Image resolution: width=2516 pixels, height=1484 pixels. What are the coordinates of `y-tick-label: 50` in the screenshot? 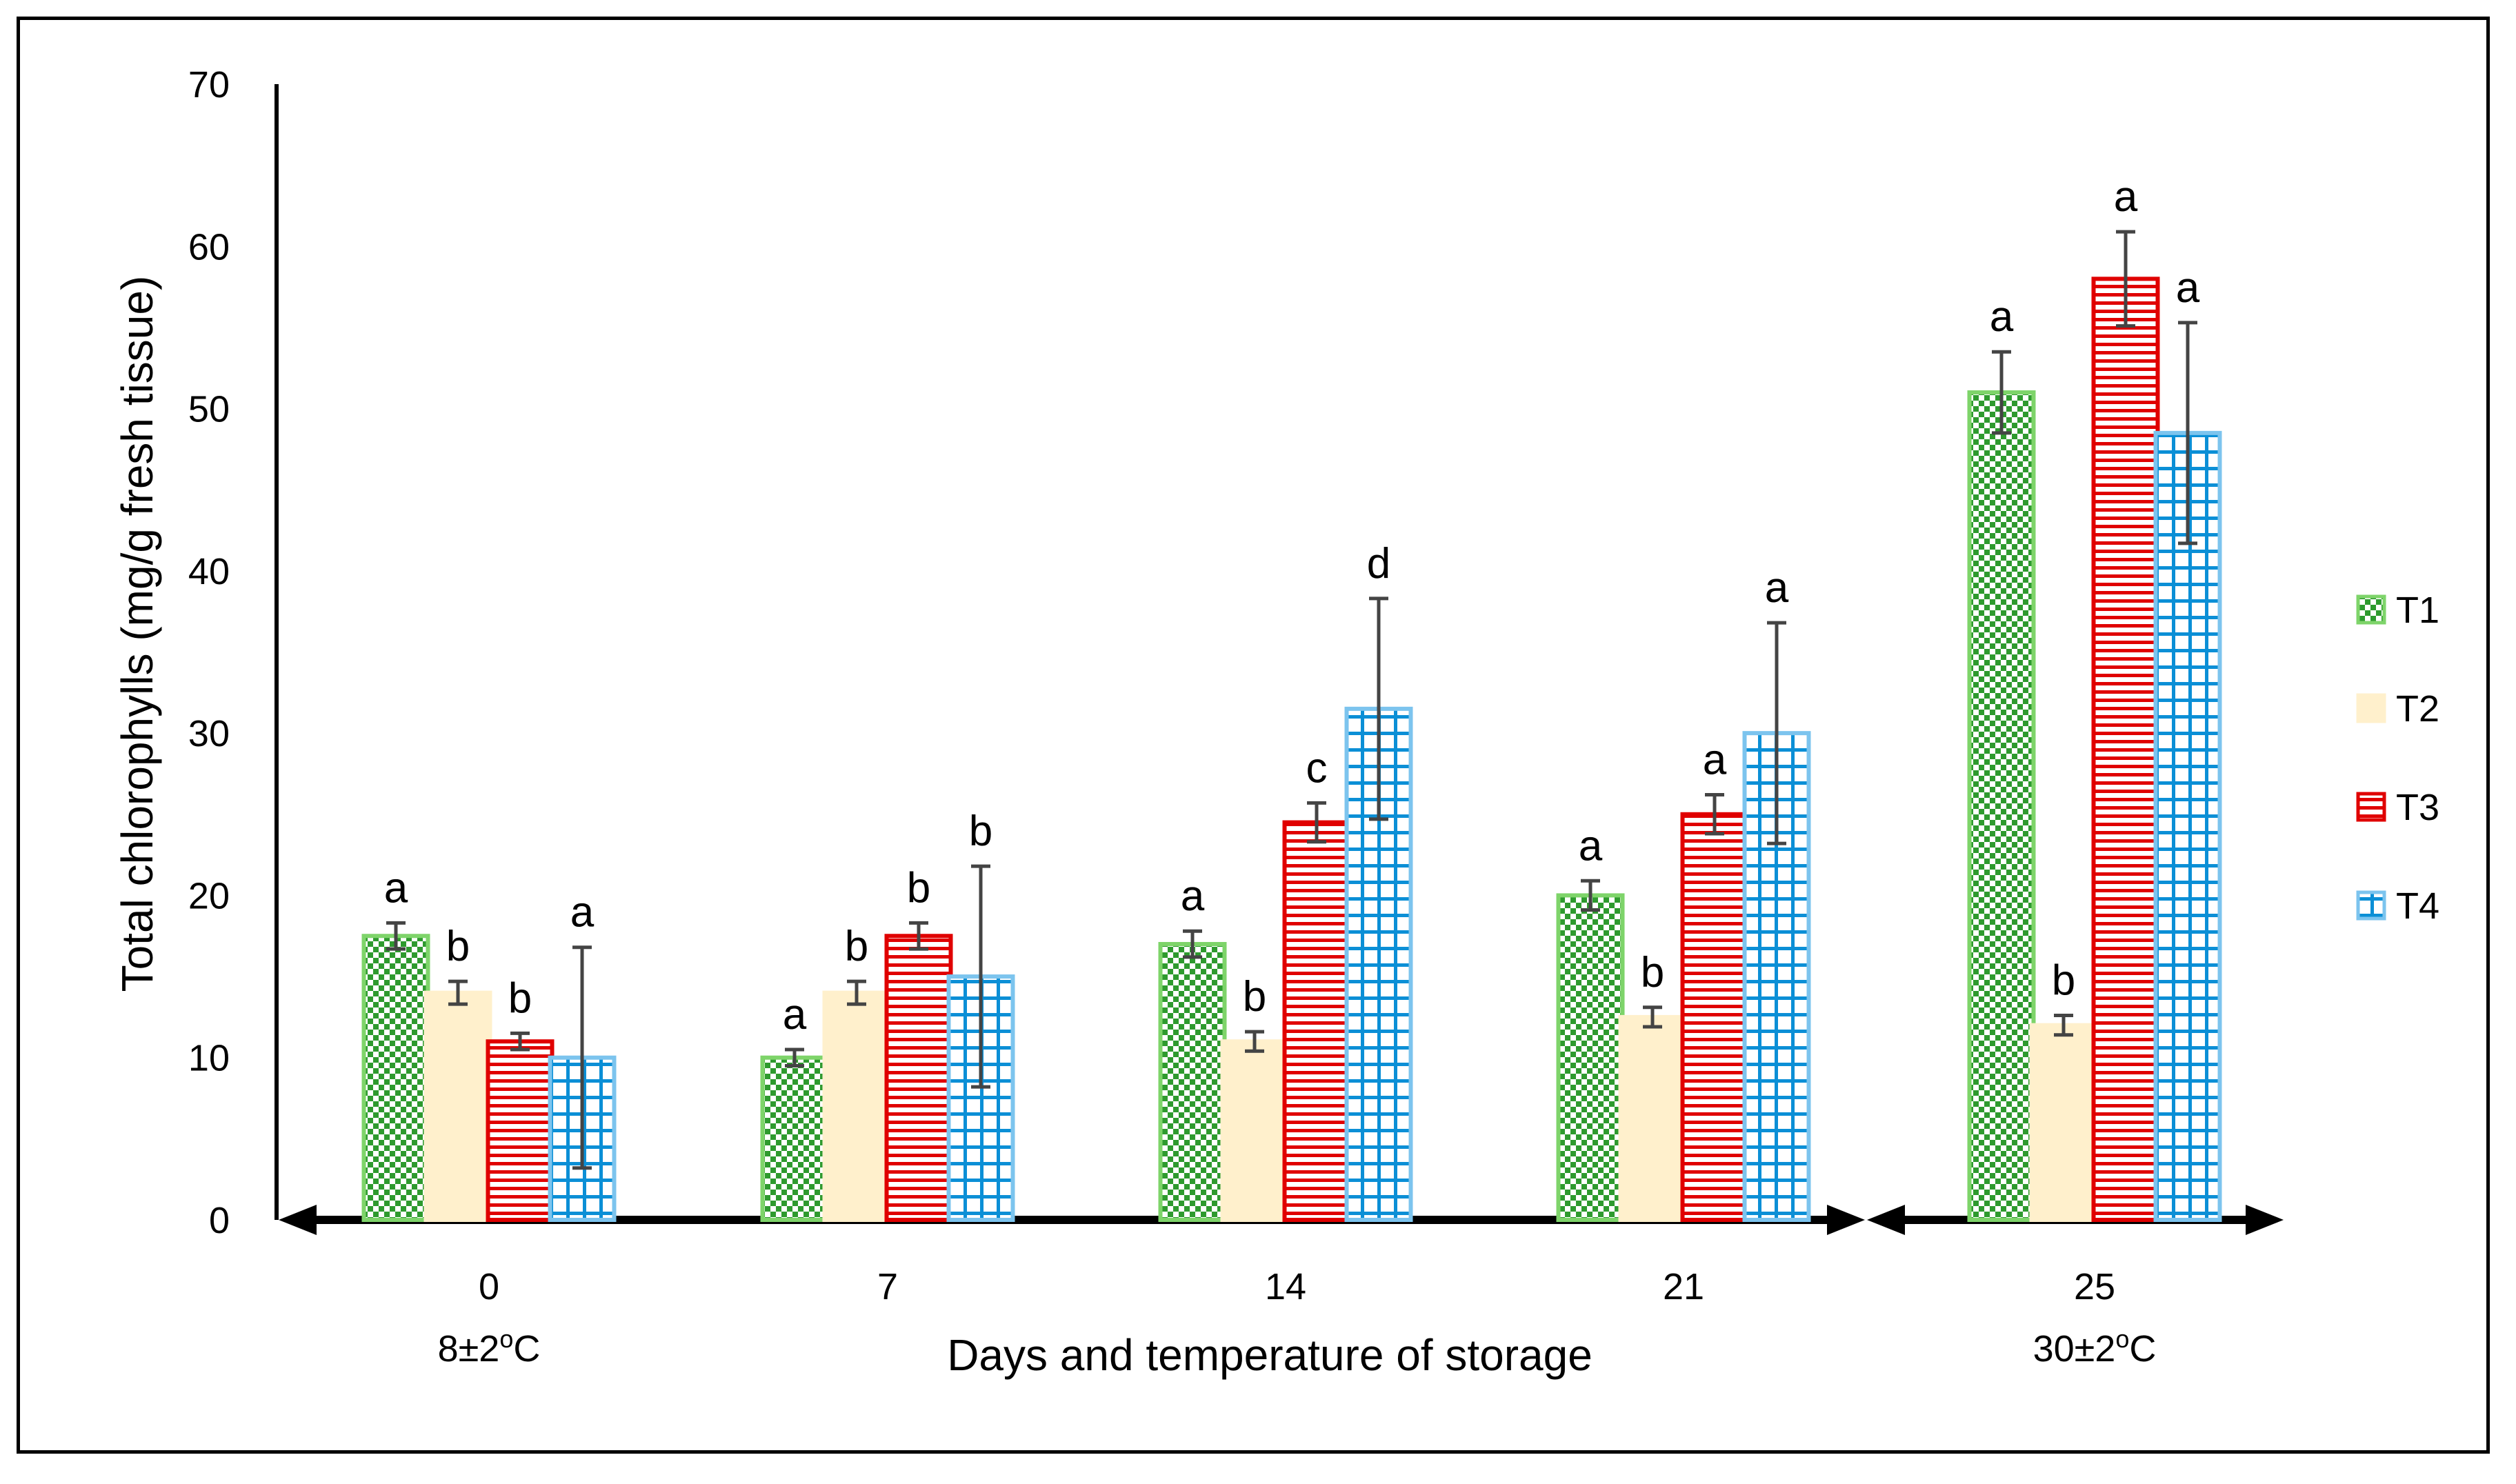 It's located at (209, 409).